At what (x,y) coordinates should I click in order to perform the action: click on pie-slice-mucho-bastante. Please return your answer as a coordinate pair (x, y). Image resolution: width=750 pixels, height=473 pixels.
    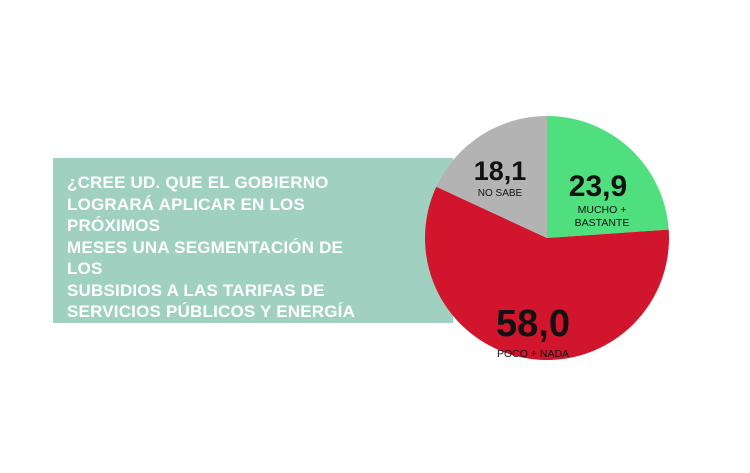
    Looking at the image, I should click on (608, 177).